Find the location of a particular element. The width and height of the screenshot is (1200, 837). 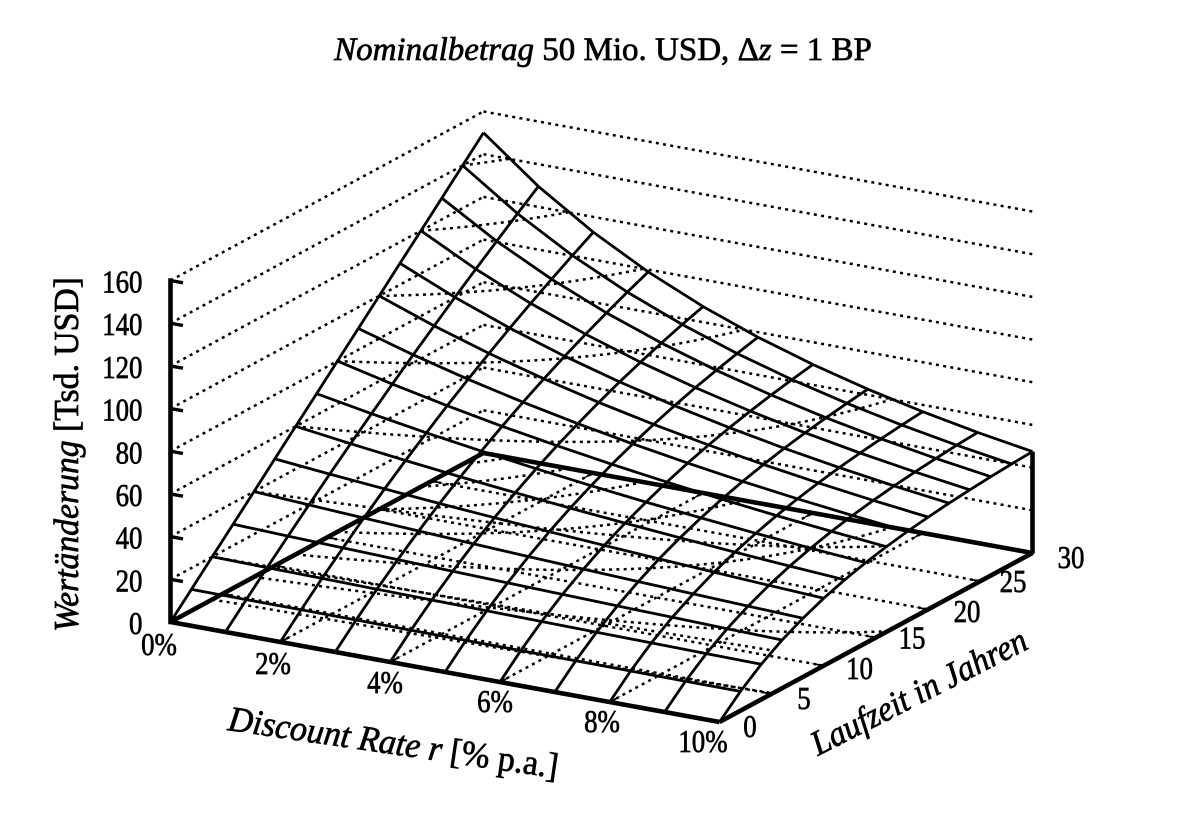

svg-text: 60 is located at coordinates (129, 496).